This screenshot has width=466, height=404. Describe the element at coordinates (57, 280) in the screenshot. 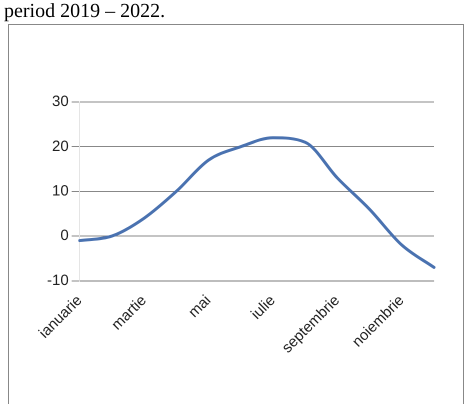

I see `y-tick-label: -10` at that location.